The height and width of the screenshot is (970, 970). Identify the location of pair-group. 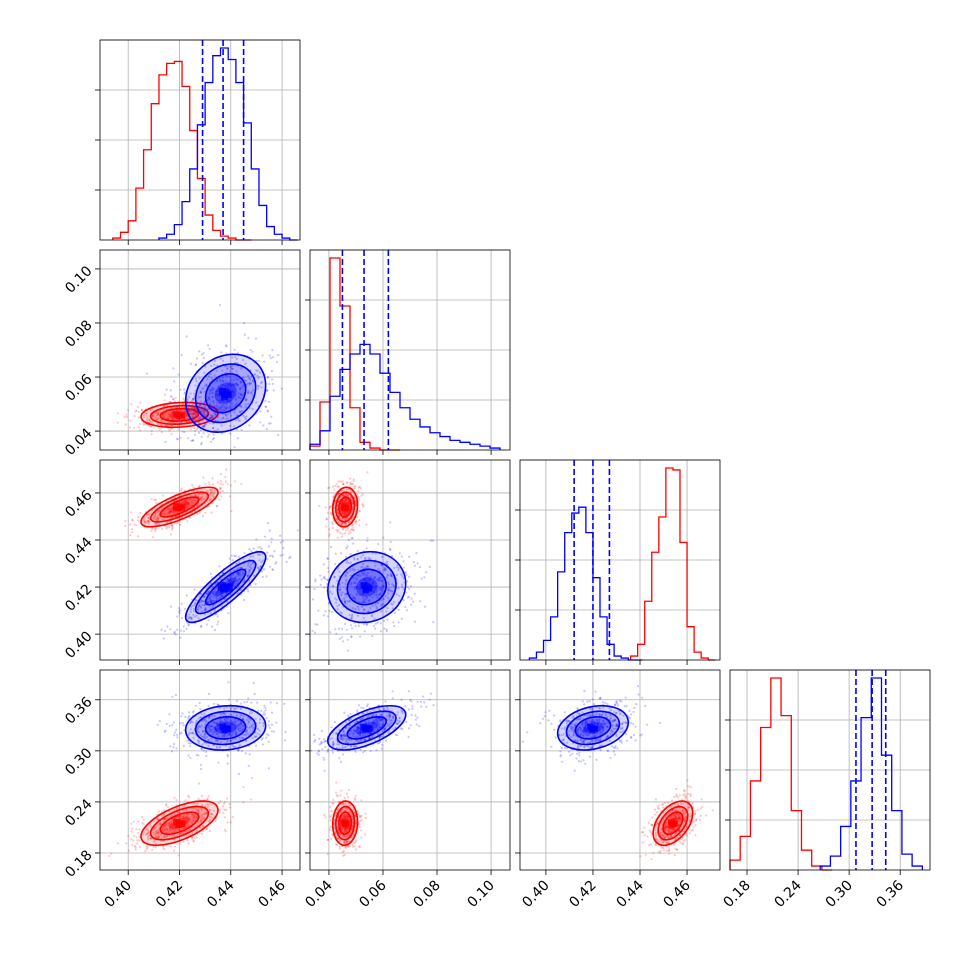
(221, 728).